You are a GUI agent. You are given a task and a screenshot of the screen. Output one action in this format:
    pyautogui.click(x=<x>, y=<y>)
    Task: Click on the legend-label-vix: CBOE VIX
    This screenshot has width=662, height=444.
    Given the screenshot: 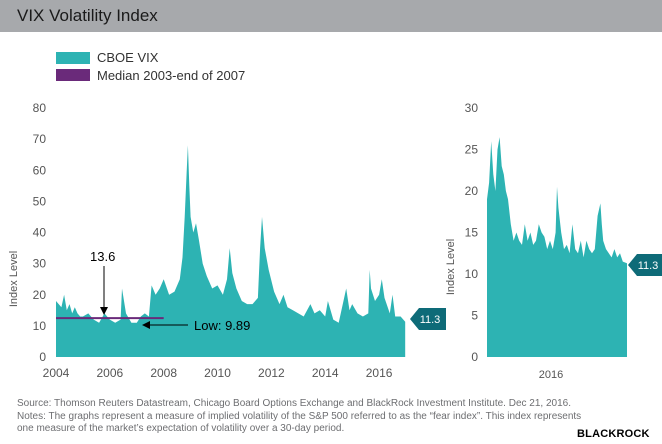 What is the action you would take?
    pyautogui.click(x=128, y=57)
    